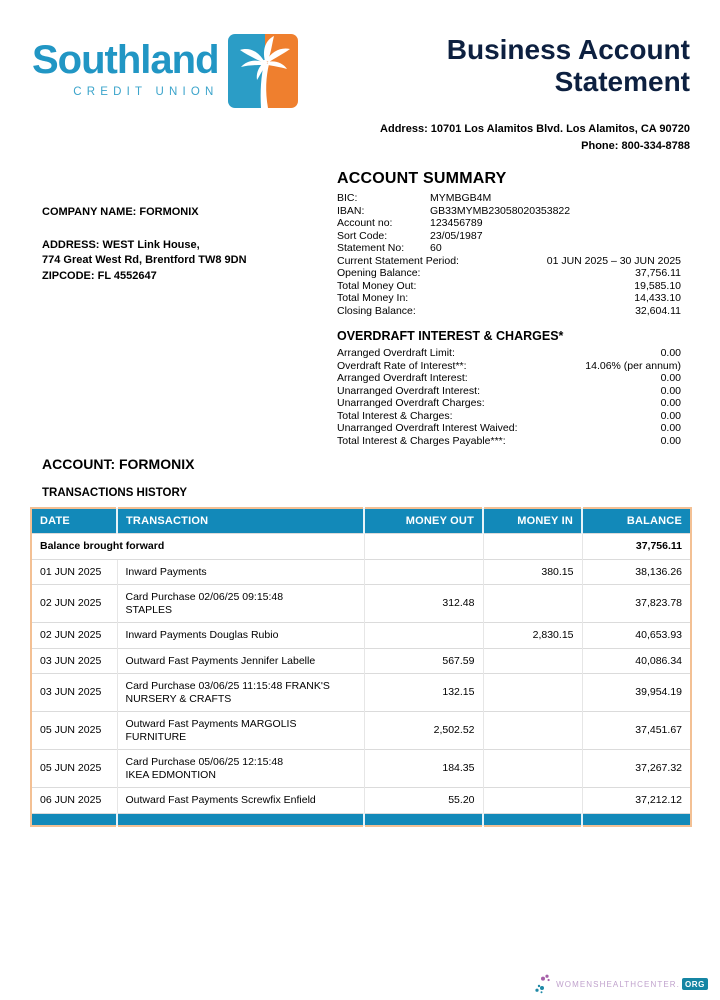 The image size is (720, 1000). Describe the element at coordinates (115, 493) in the screenshot. I see `transactions-heading: TRANSACTIONS HISTORY` at that location.